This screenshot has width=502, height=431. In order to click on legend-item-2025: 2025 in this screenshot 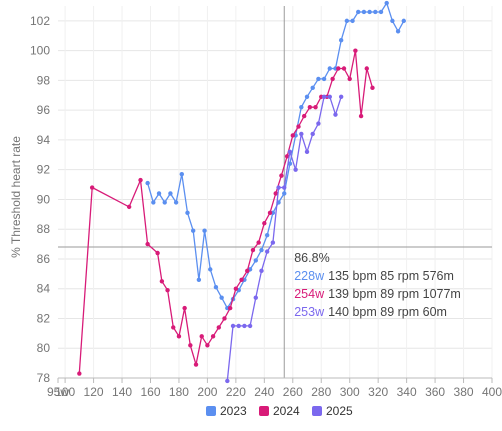, I will do `click(332, 411)`.